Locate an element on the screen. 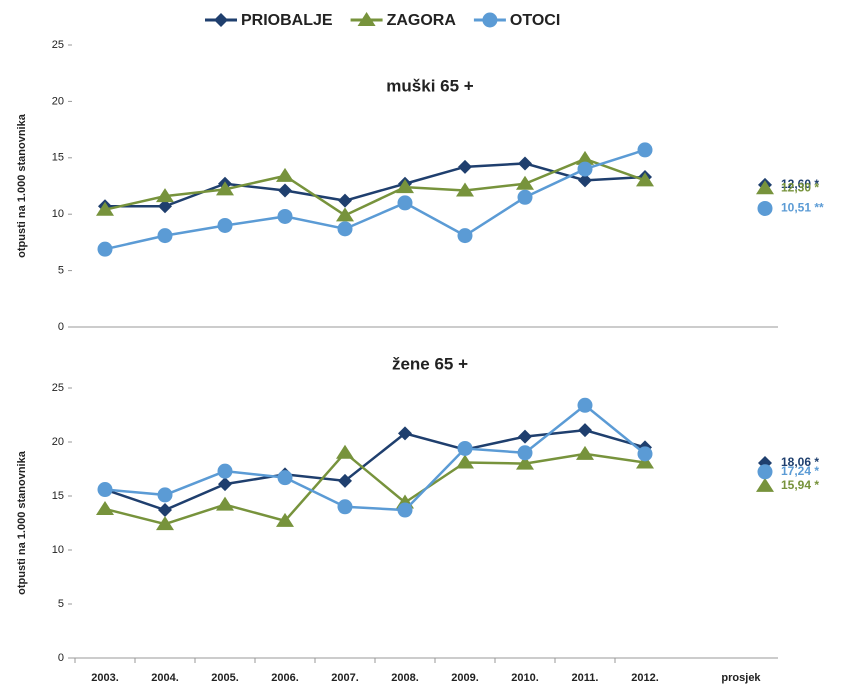 Image resolution: width=851 pixels, height=688 pixels. x-tick-label: 2010. is located at coordinates (525, 678).